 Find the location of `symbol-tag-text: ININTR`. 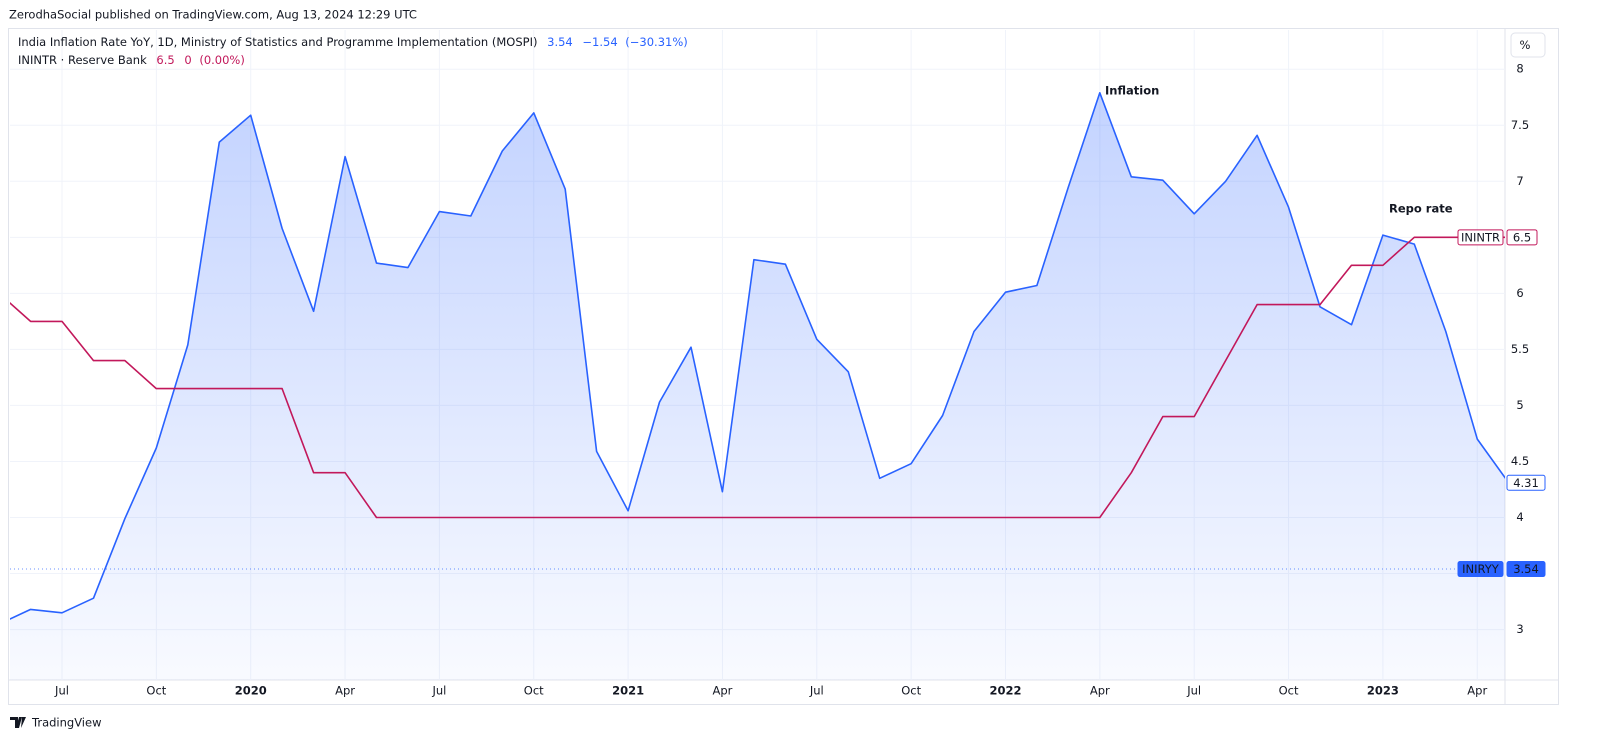

symbol-tag-text: ININTR is located at coordinates (1480, 237).